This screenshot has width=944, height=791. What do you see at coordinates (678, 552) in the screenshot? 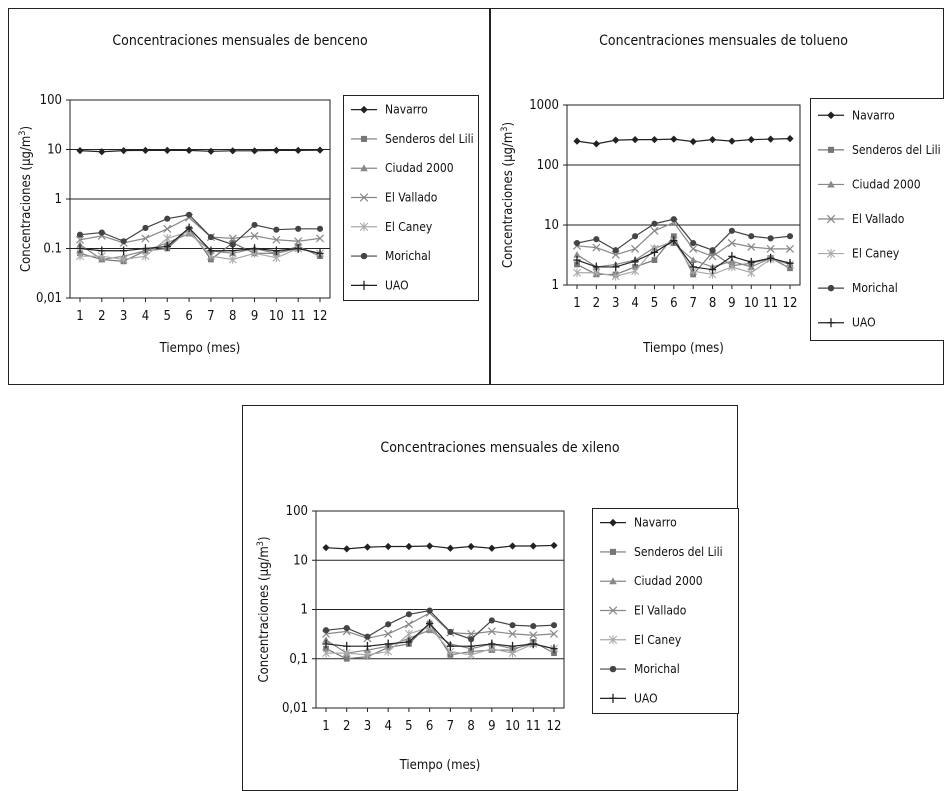
I see `legend-label: Senderos del Lili` at bounding box center [678, 552].